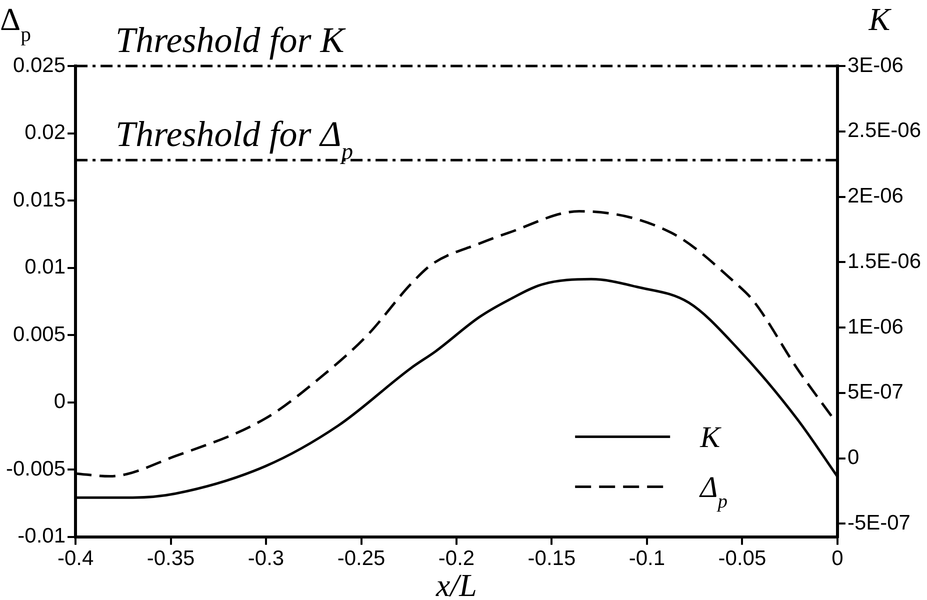 The width and height of the screenshot is (927, 600). I want to click on y2-tick-label: 2.5E-06, so click(884, 130).